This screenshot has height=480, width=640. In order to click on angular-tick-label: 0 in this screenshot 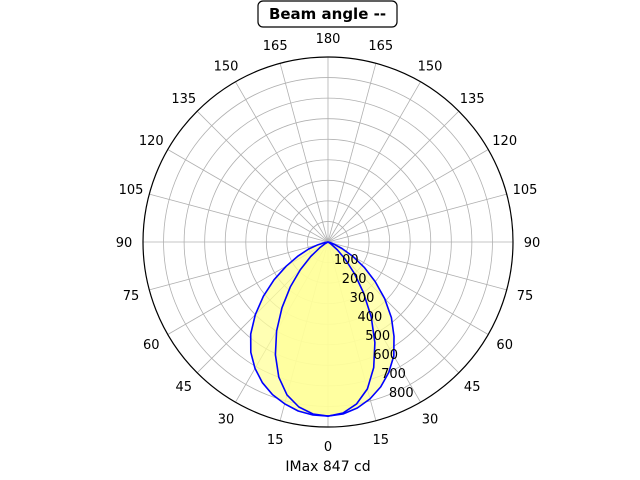, I will do `click(328, 447)`.